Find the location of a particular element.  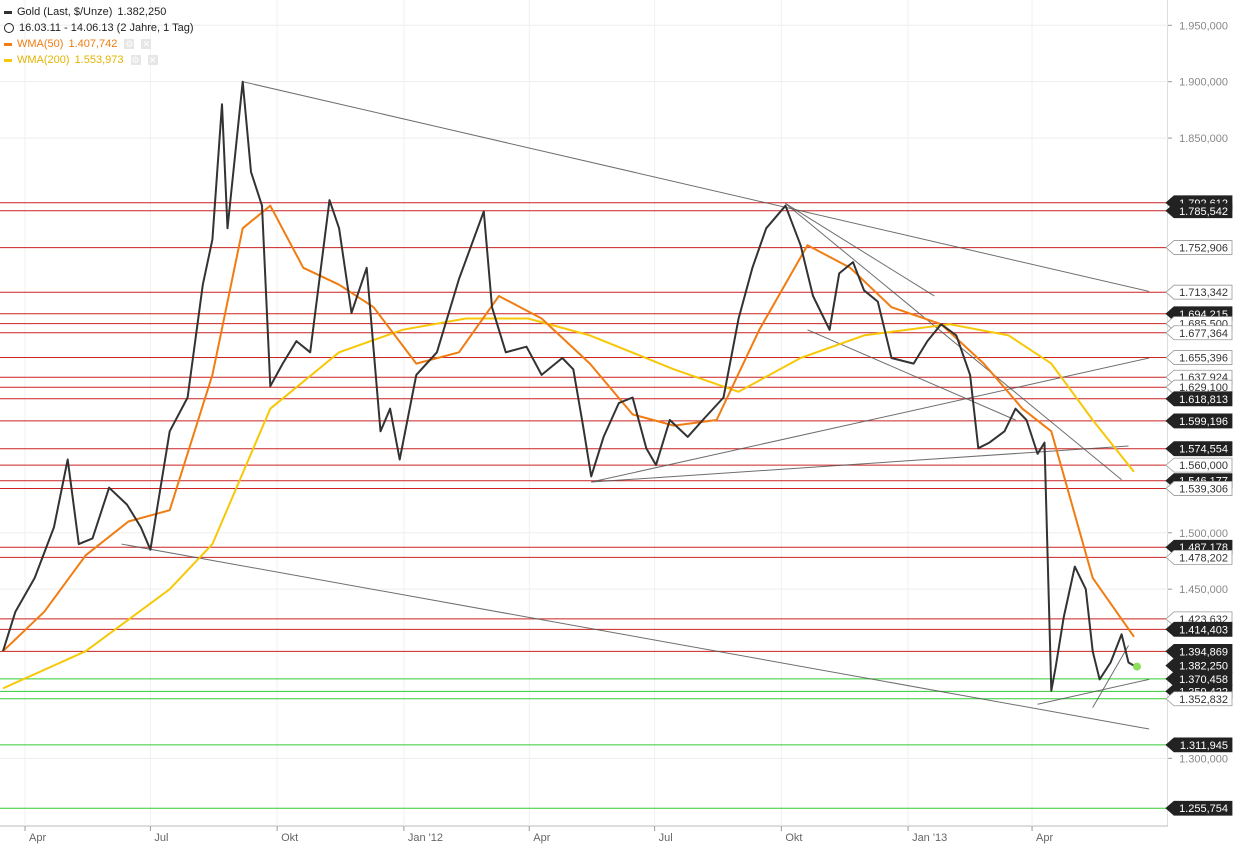

legend-period: 16.03.11 - 14.06.13 (2 Jahre, 1 Tag) is located at coordinates (106, 28).